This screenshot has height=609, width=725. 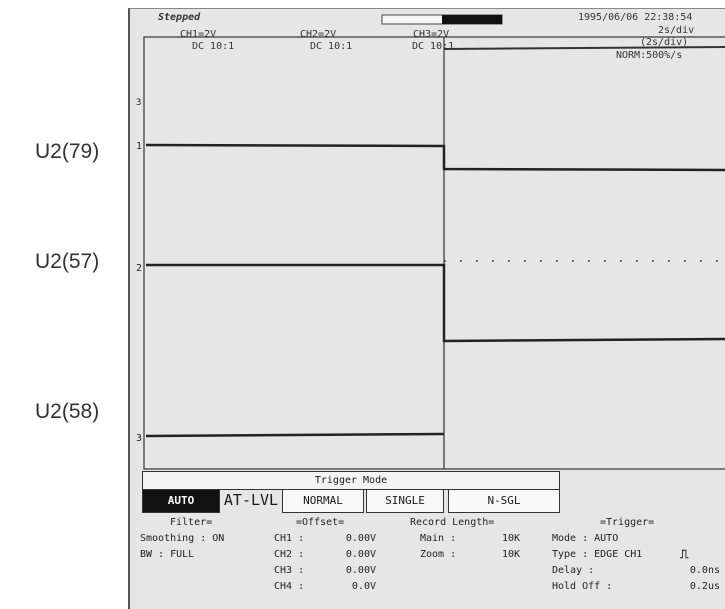 What do you see at coordinates (452, 522) in the screenshot?
I see `record-length-title: Record Length=` at bounding box center [452, 522].